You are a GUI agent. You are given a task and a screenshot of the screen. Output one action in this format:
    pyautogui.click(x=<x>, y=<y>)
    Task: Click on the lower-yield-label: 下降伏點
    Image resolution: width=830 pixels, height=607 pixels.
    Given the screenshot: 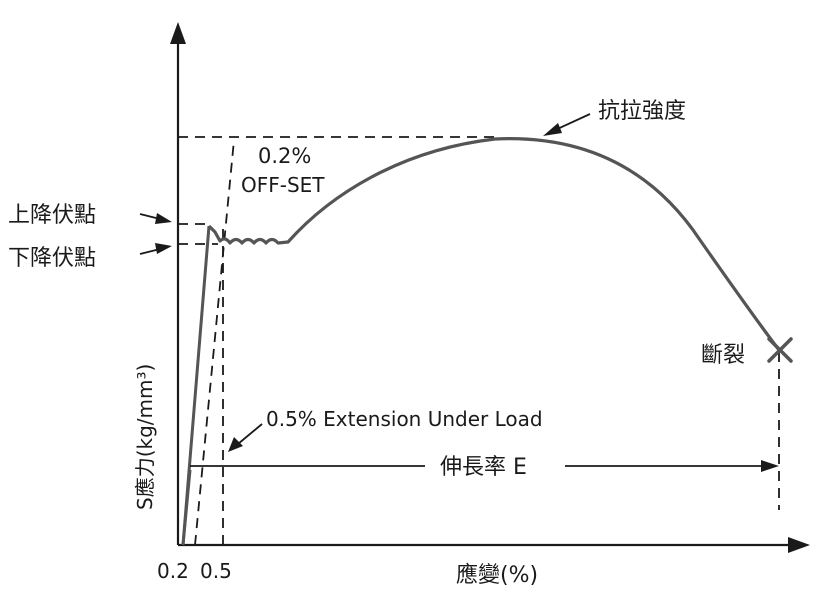 What is the action you would take?
    pyautogui.click(x=52, y=258)
    